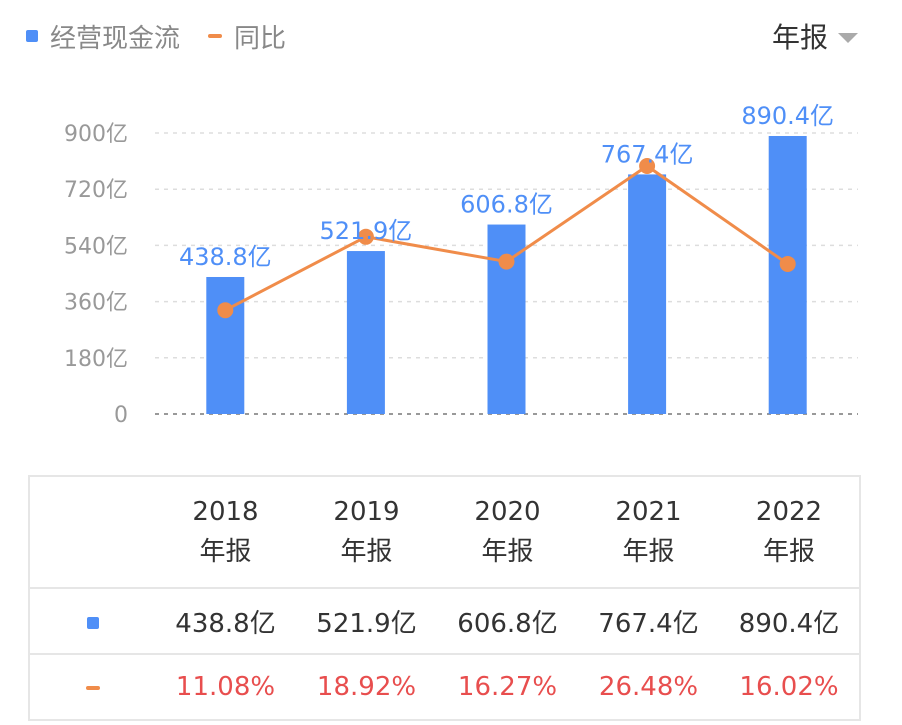 This screenshot has width=902, height=725. I want to click on value-cell: 606.8亿, so click(507, 621).